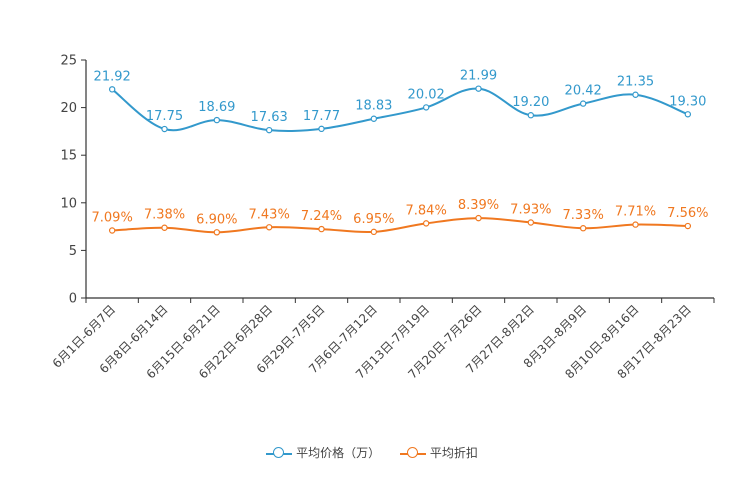 This screenshot has height=496, width=744. I want to click on data-label: 18.83, so click(373, 106).